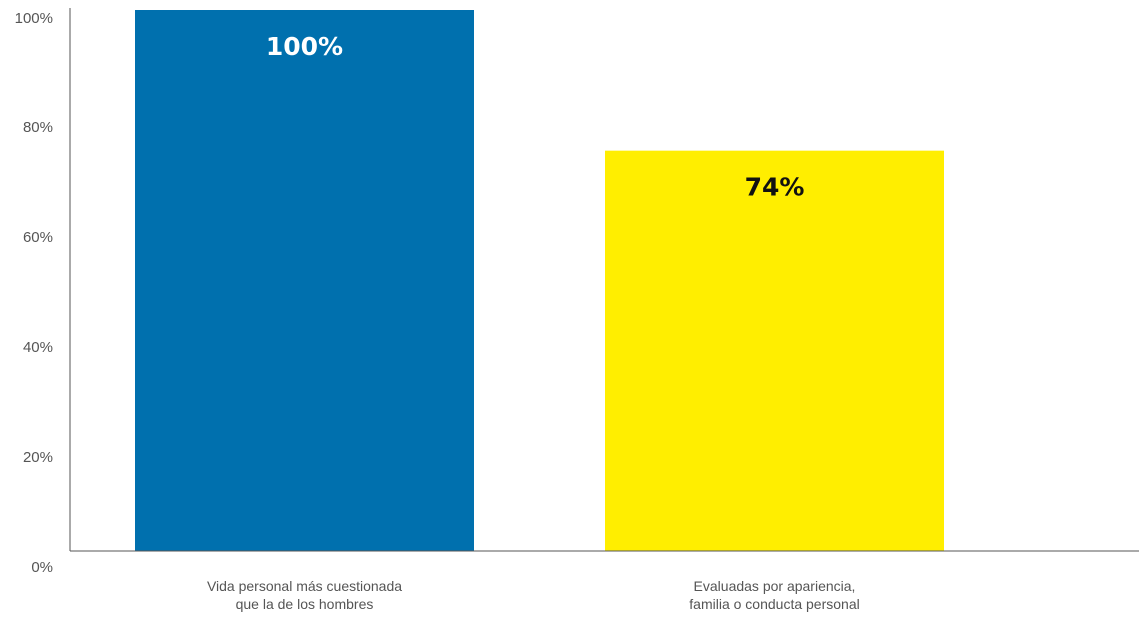 This screenshot has height=618, width=1139. What do you see at coordinates (775, 187) in the screenshot?
I see `bar-value-label: 74%` at bounding box center [775, 187].